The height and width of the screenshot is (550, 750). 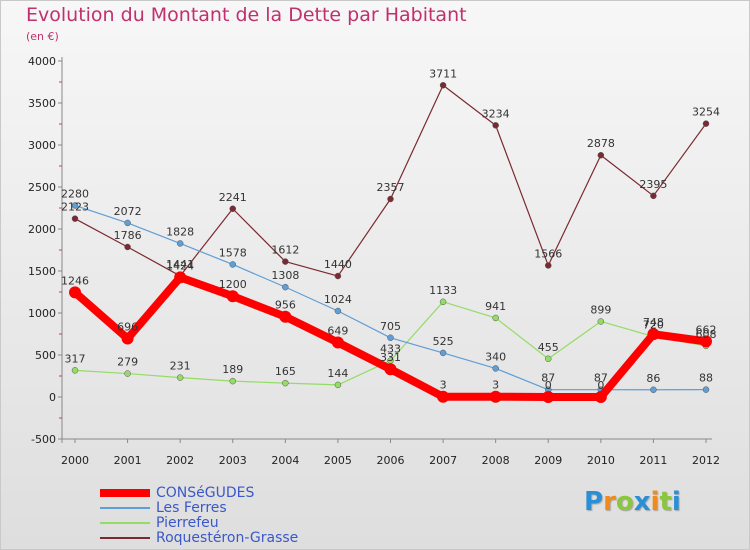 I want to click on y-tick-label: 2000, so click(x=42, y=229).